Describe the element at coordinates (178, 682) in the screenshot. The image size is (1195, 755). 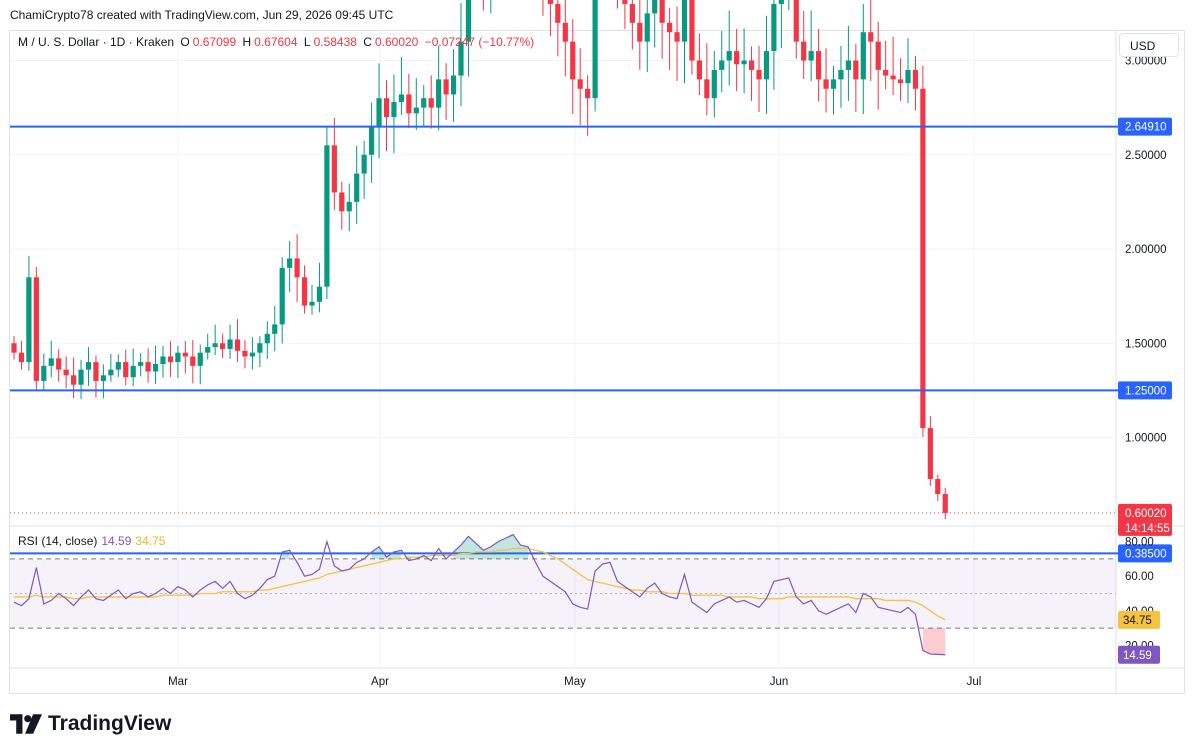
I see `x-tick-label: Mar` at that location.